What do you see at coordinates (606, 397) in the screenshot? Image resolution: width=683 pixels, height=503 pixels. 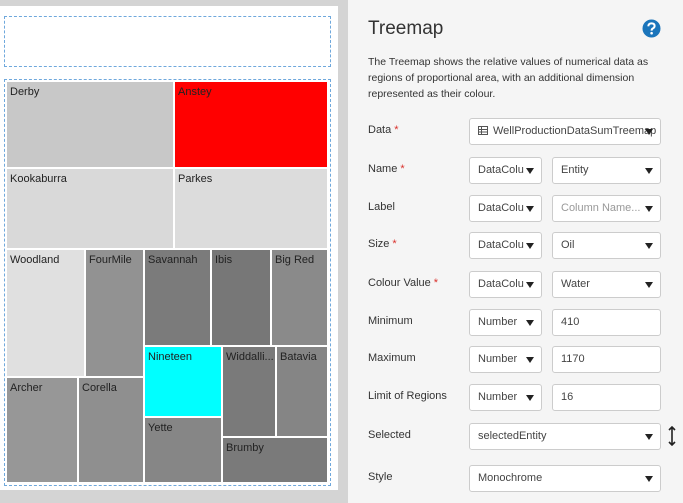 I see `value-input: 16` at bounding box center [606, 397].